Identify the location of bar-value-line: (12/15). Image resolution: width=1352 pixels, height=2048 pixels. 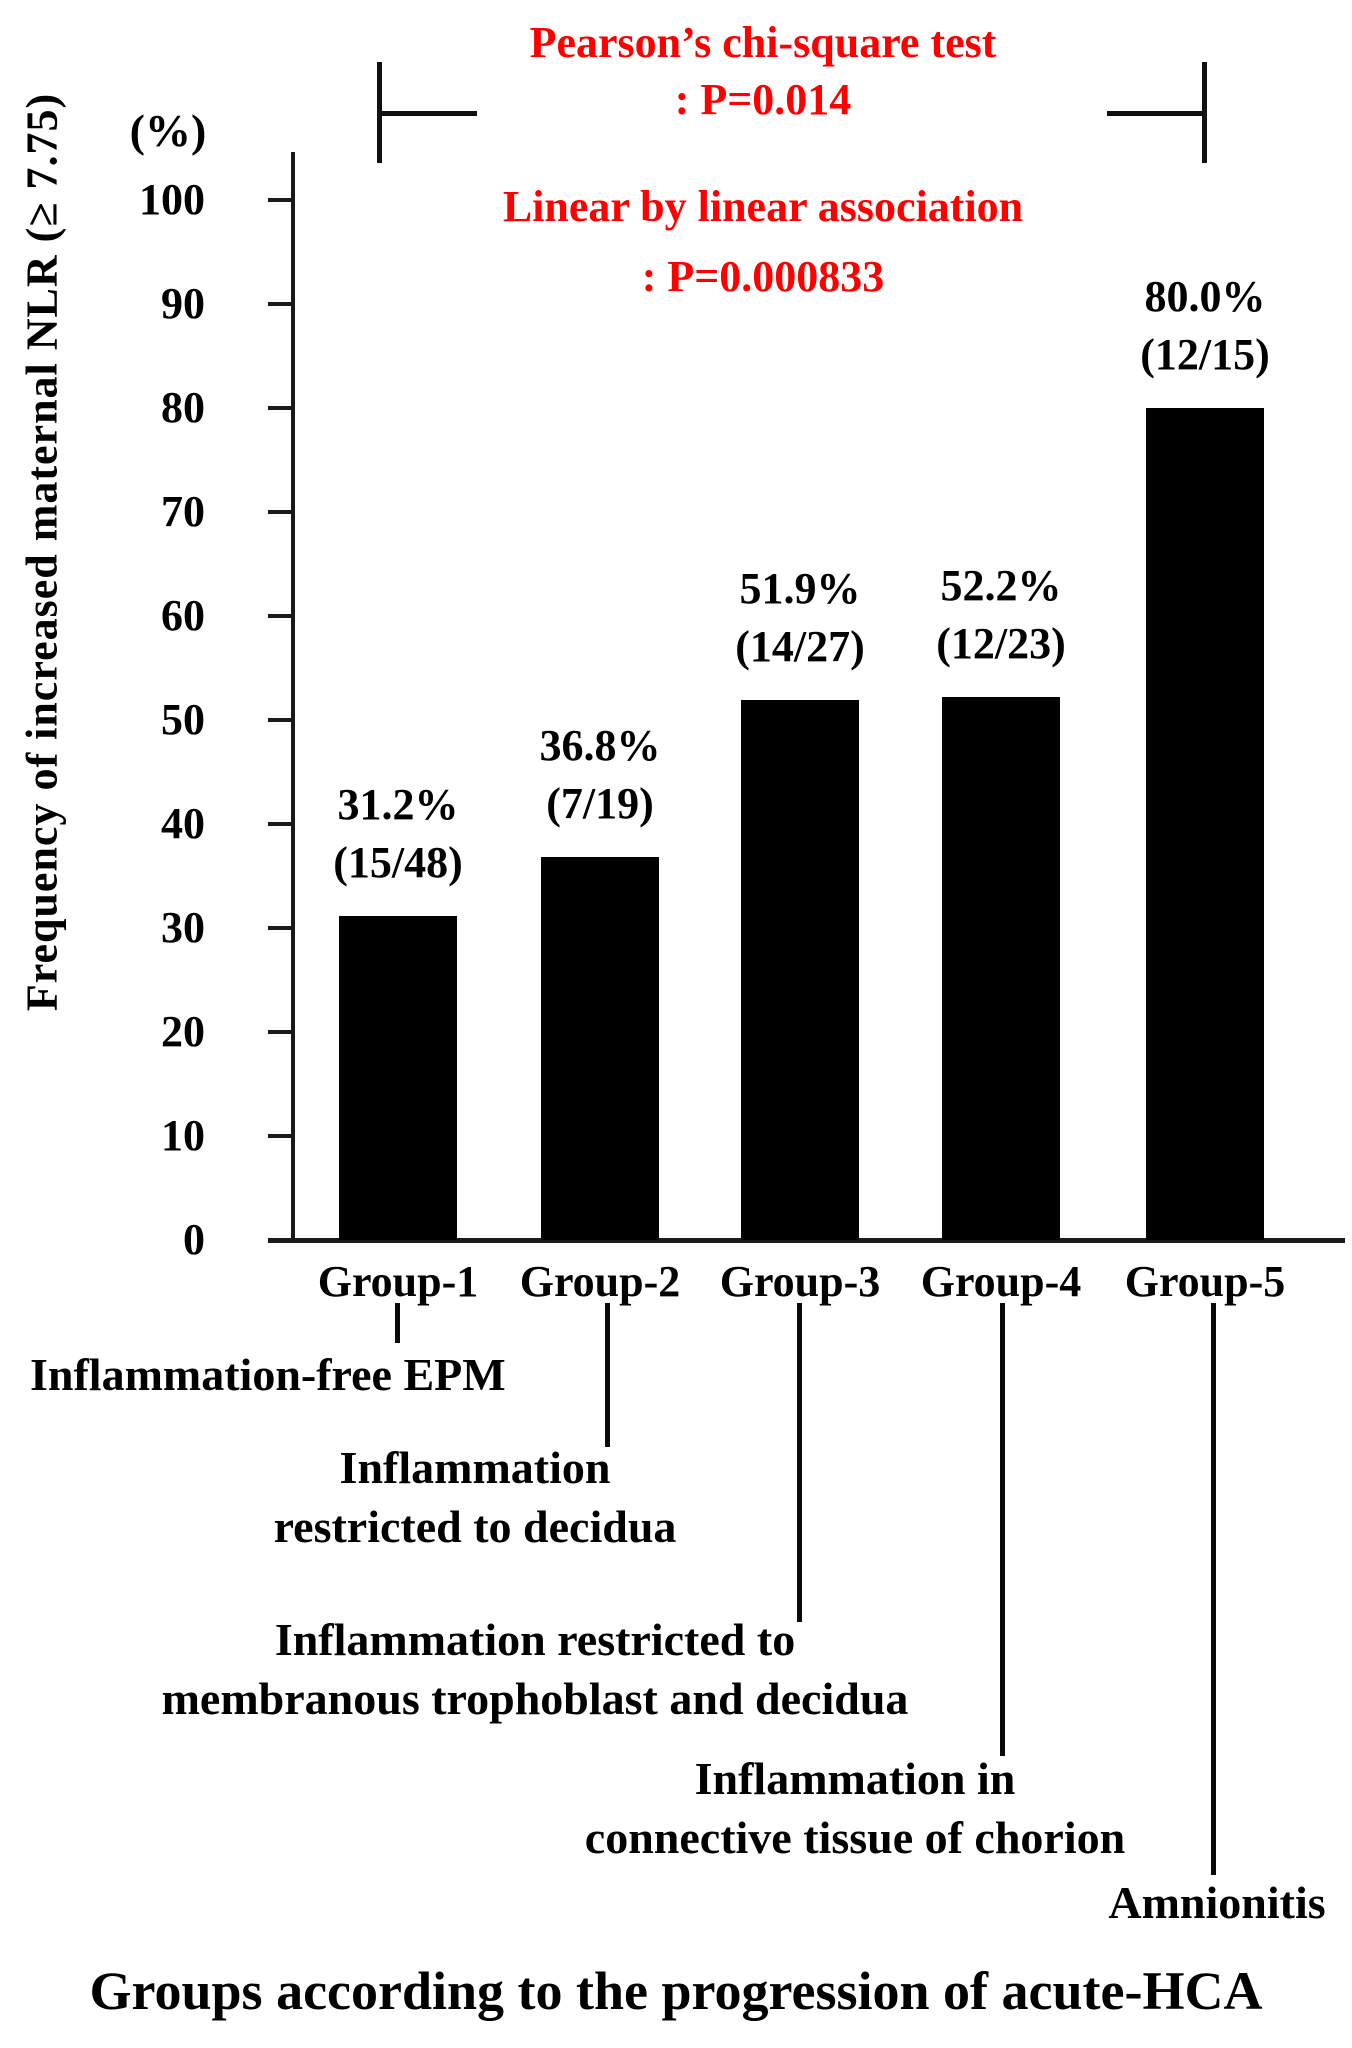
(1205, 354).